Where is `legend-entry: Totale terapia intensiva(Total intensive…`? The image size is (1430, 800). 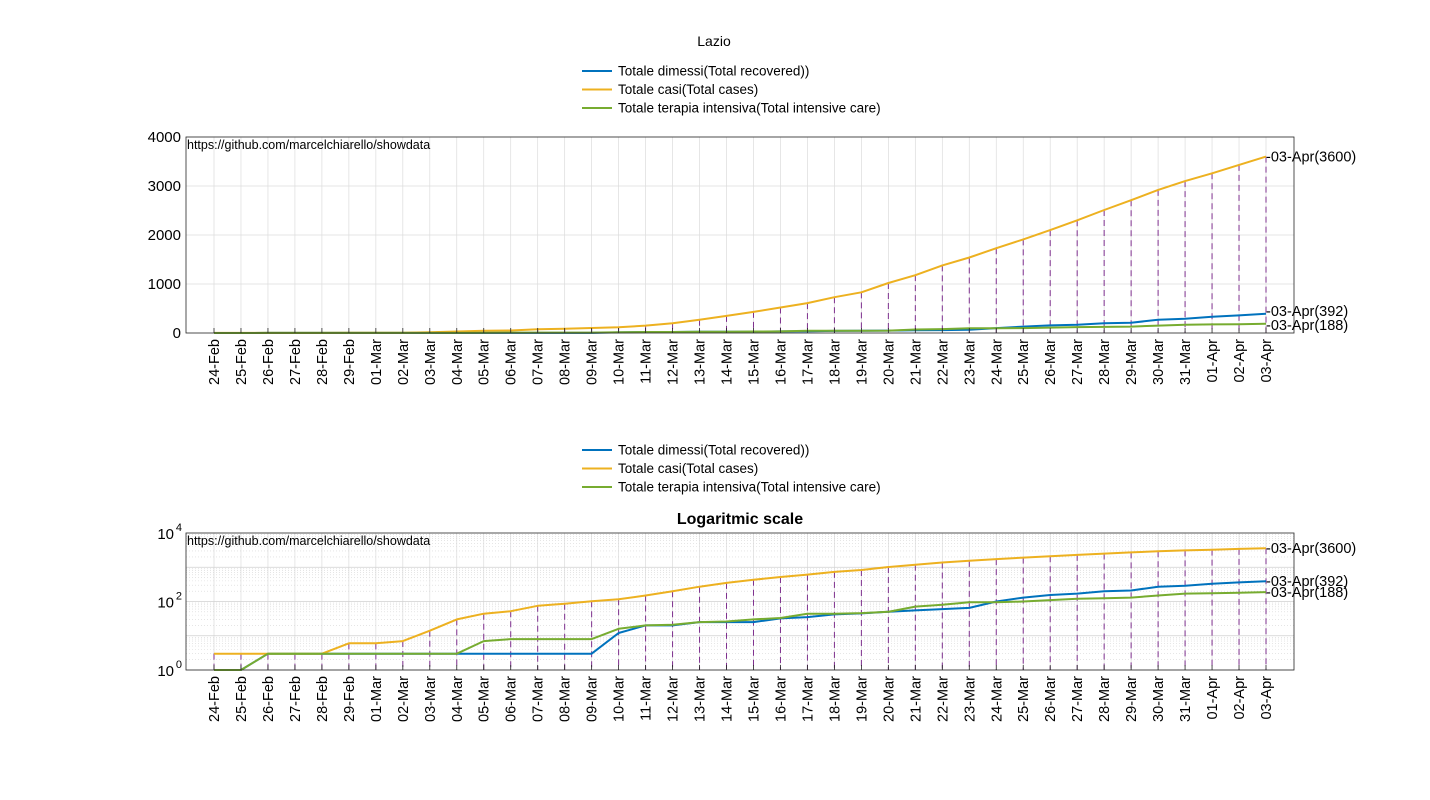 legend-entry: Totale terapia intensiva(Total intensive… is located at coordinates (749, 487).